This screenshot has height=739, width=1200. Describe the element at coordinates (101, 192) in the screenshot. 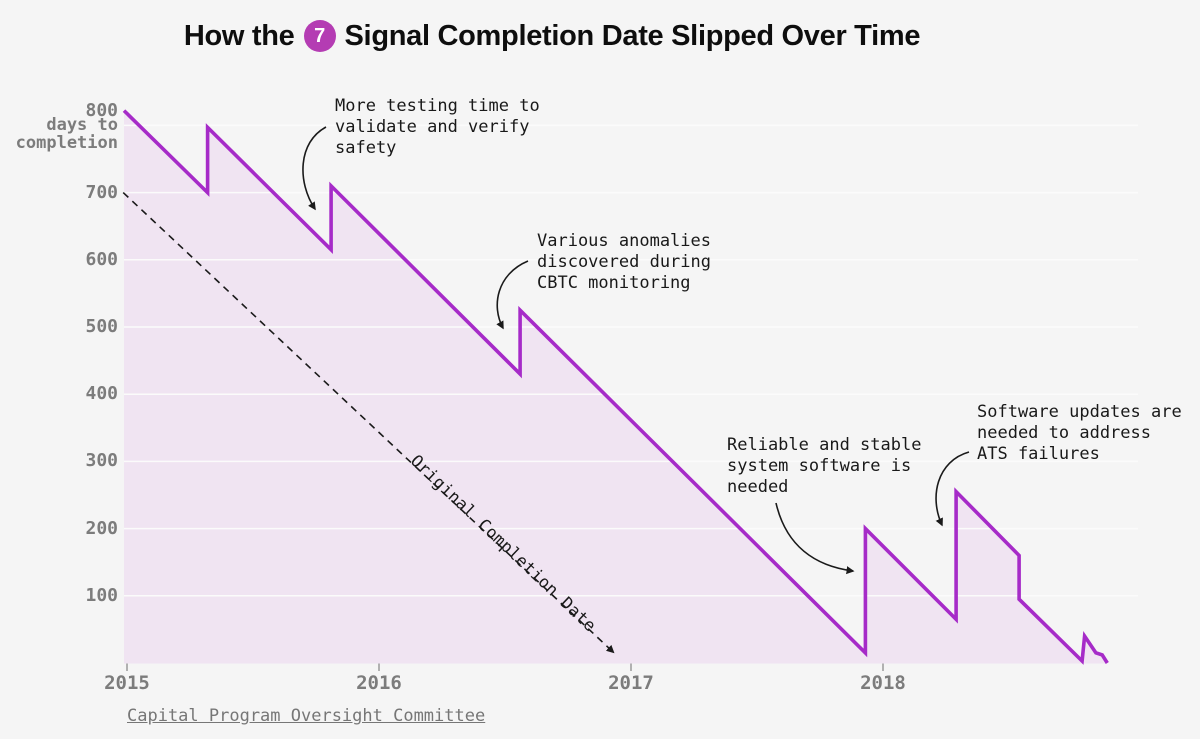

I see `y-tick-label: 700` at that location.